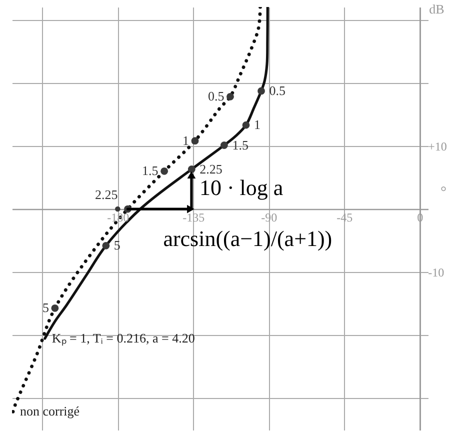 This screenshot has height=433, width=454. Describe the element at coordinates (241, 187) in the screenshot. I see `annotation: 10 · log a` at that location.